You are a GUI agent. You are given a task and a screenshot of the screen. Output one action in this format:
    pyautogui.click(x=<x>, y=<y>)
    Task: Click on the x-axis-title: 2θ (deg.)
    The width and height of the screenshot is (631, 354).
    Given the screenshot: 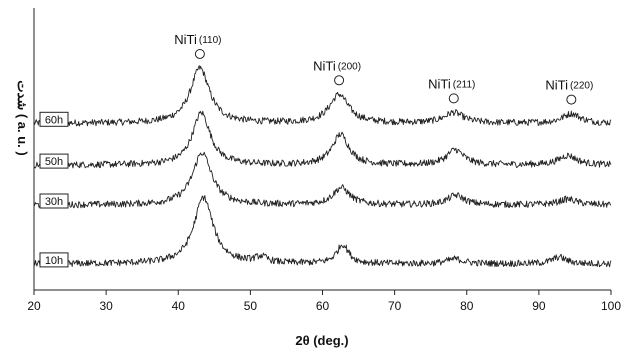 What is the action you would take?
    pyautogui.click(x=321, y=340)
    